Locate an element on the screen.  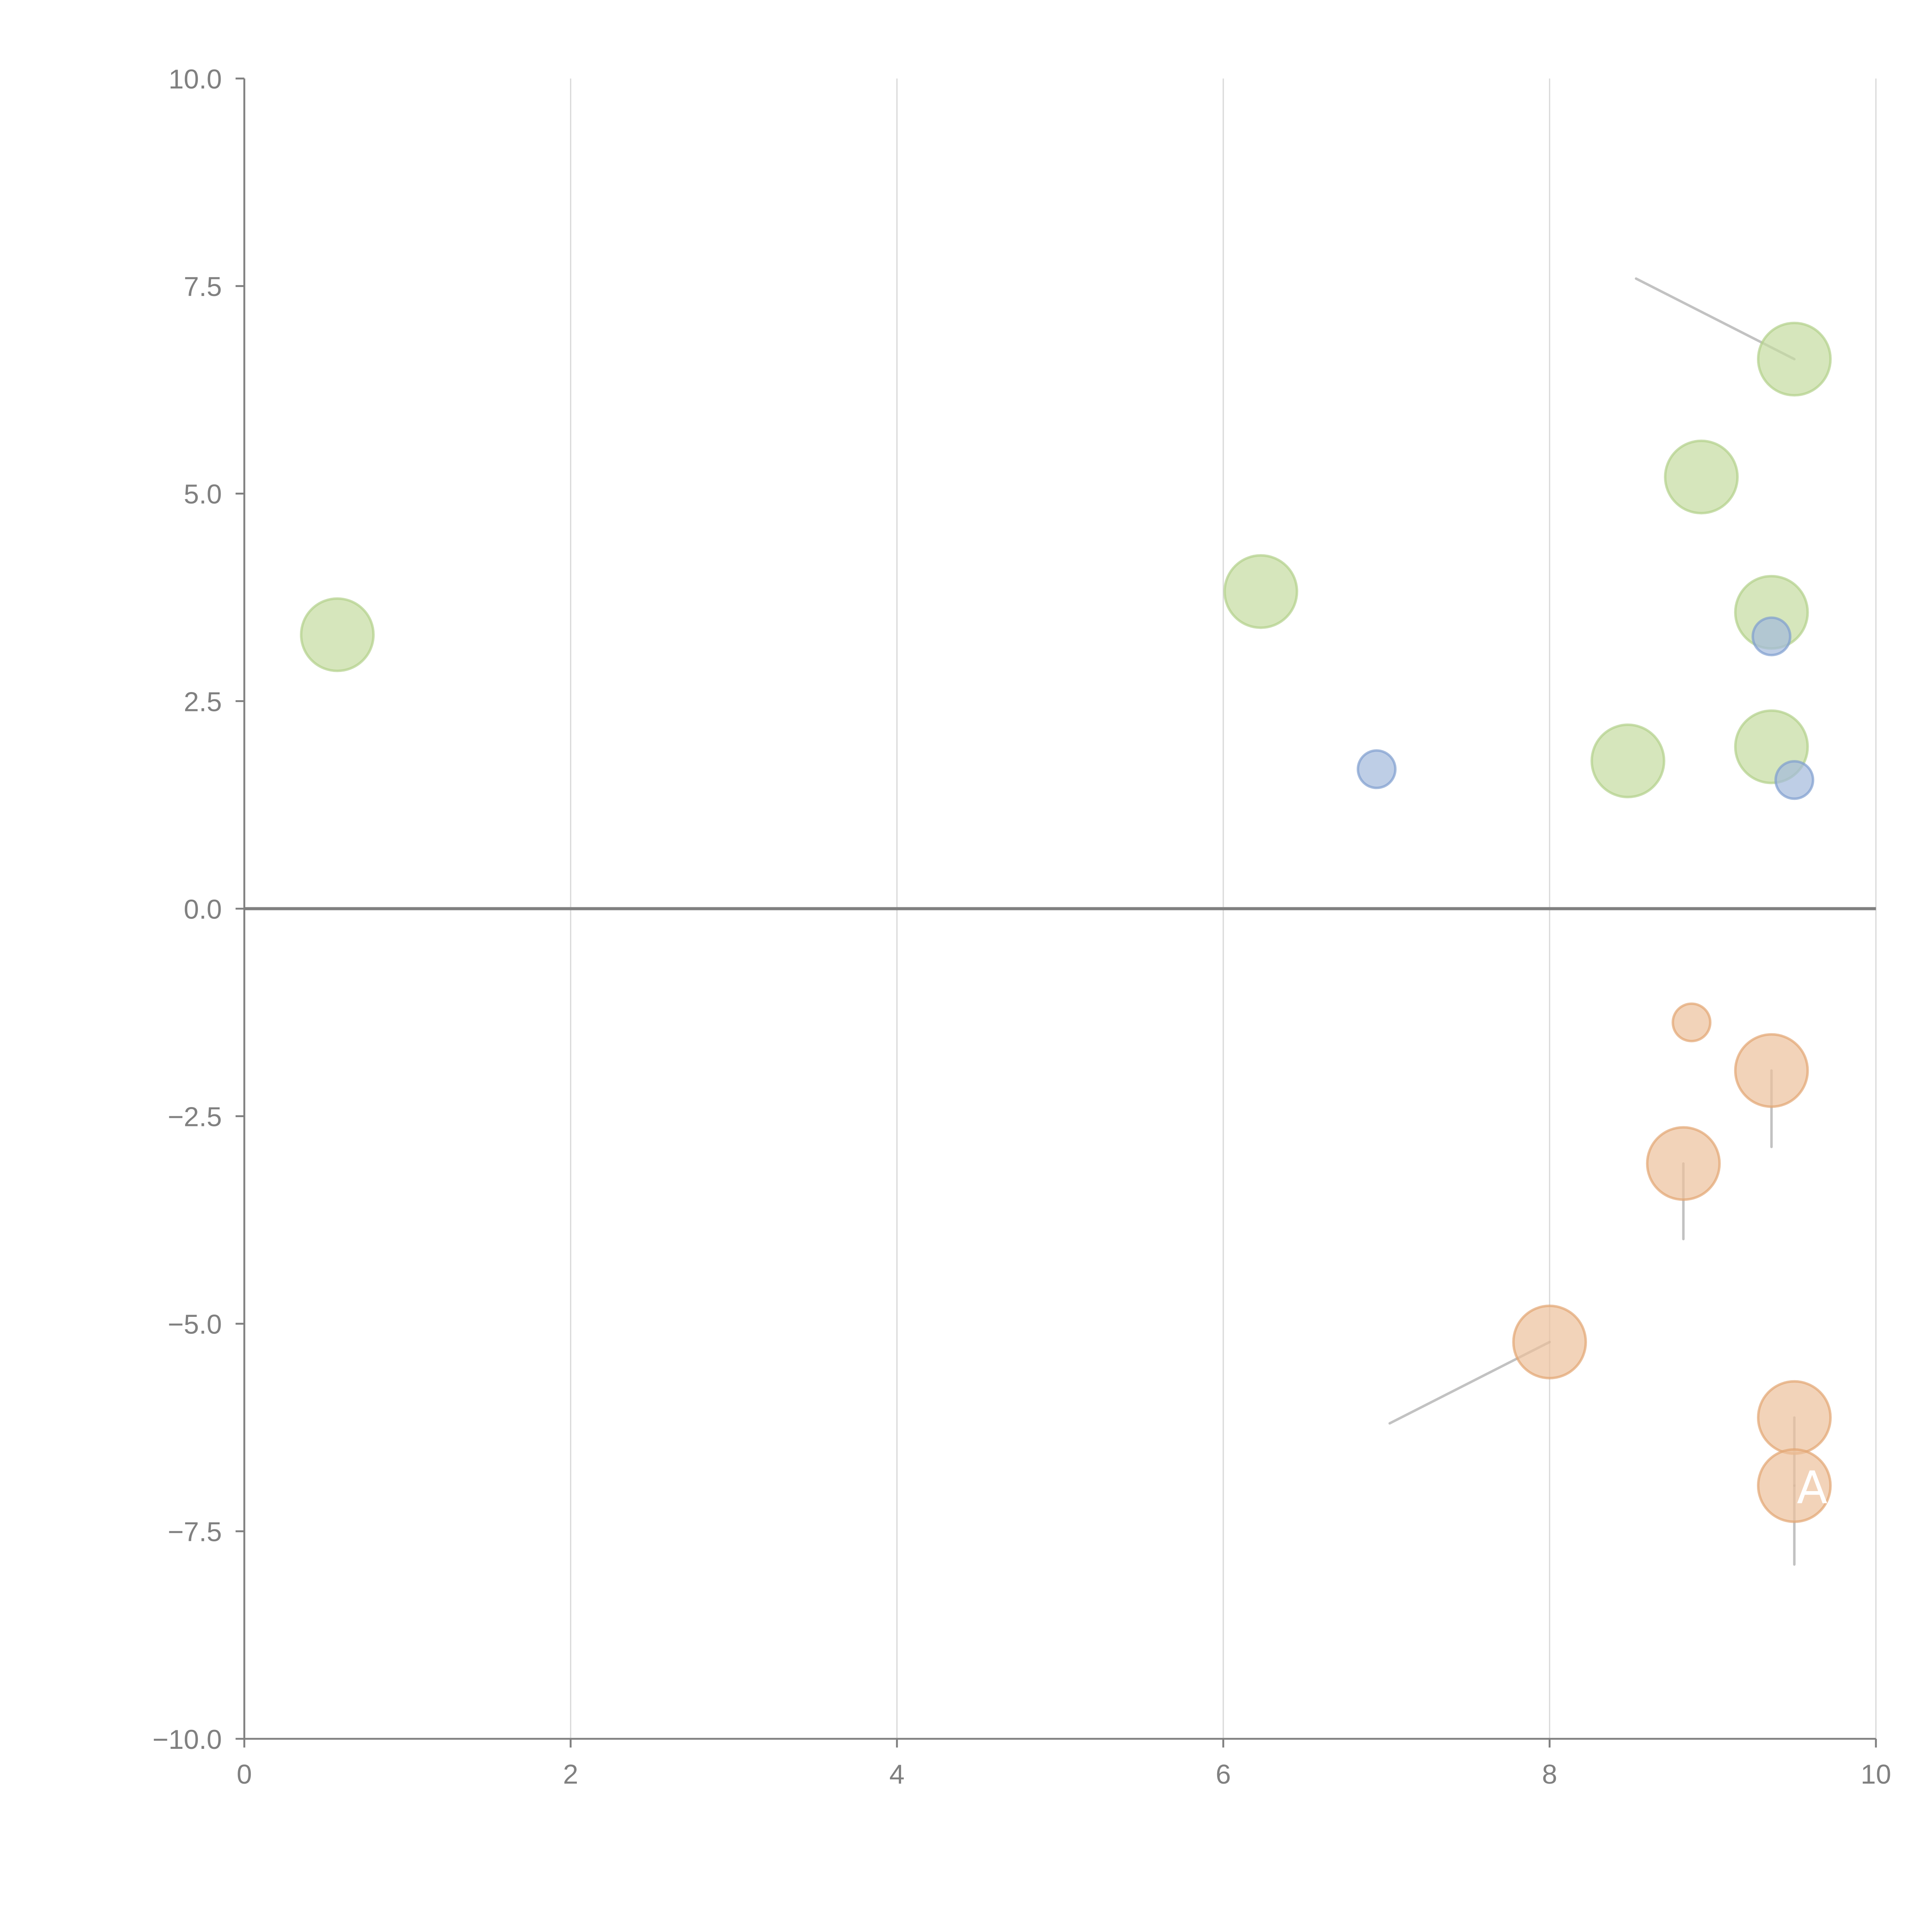
y-tick-label: −7.5 is located at coordinates (195, 1532).